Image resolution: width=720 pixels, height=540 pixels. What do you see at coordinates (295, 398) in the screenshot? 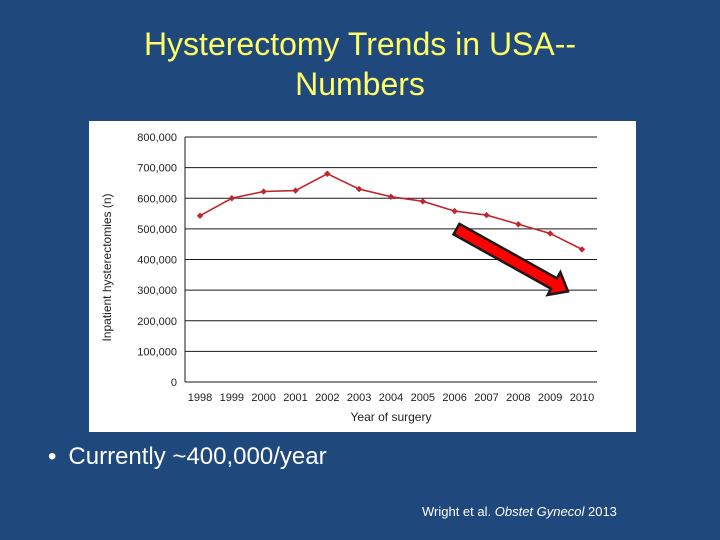
I see `x-tick-label: 2001` at bounding box center [295, 398].